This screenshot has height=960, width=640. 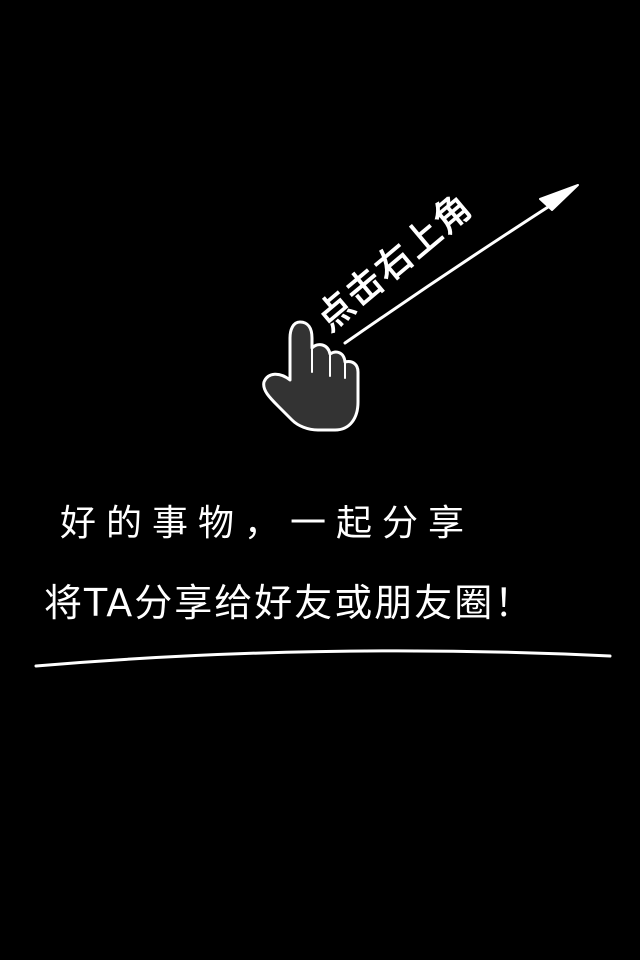 I want to click on message-line-1: 好的事物，一起分享, so click(x=267, y=523).